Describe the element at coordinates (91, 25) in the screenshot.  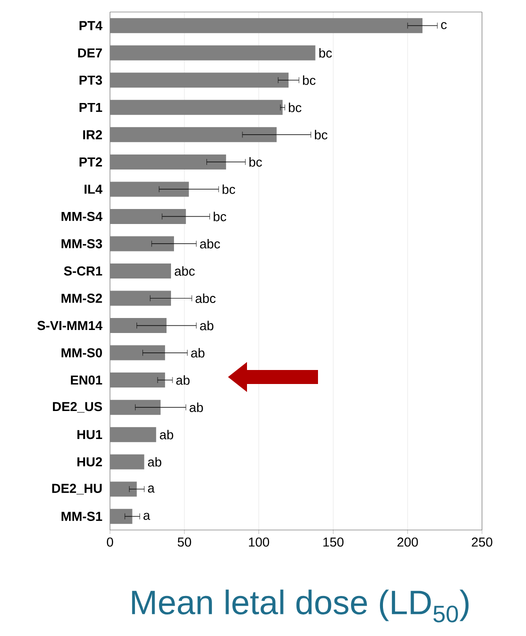
I see `y-tick-label: PT4` at that location.